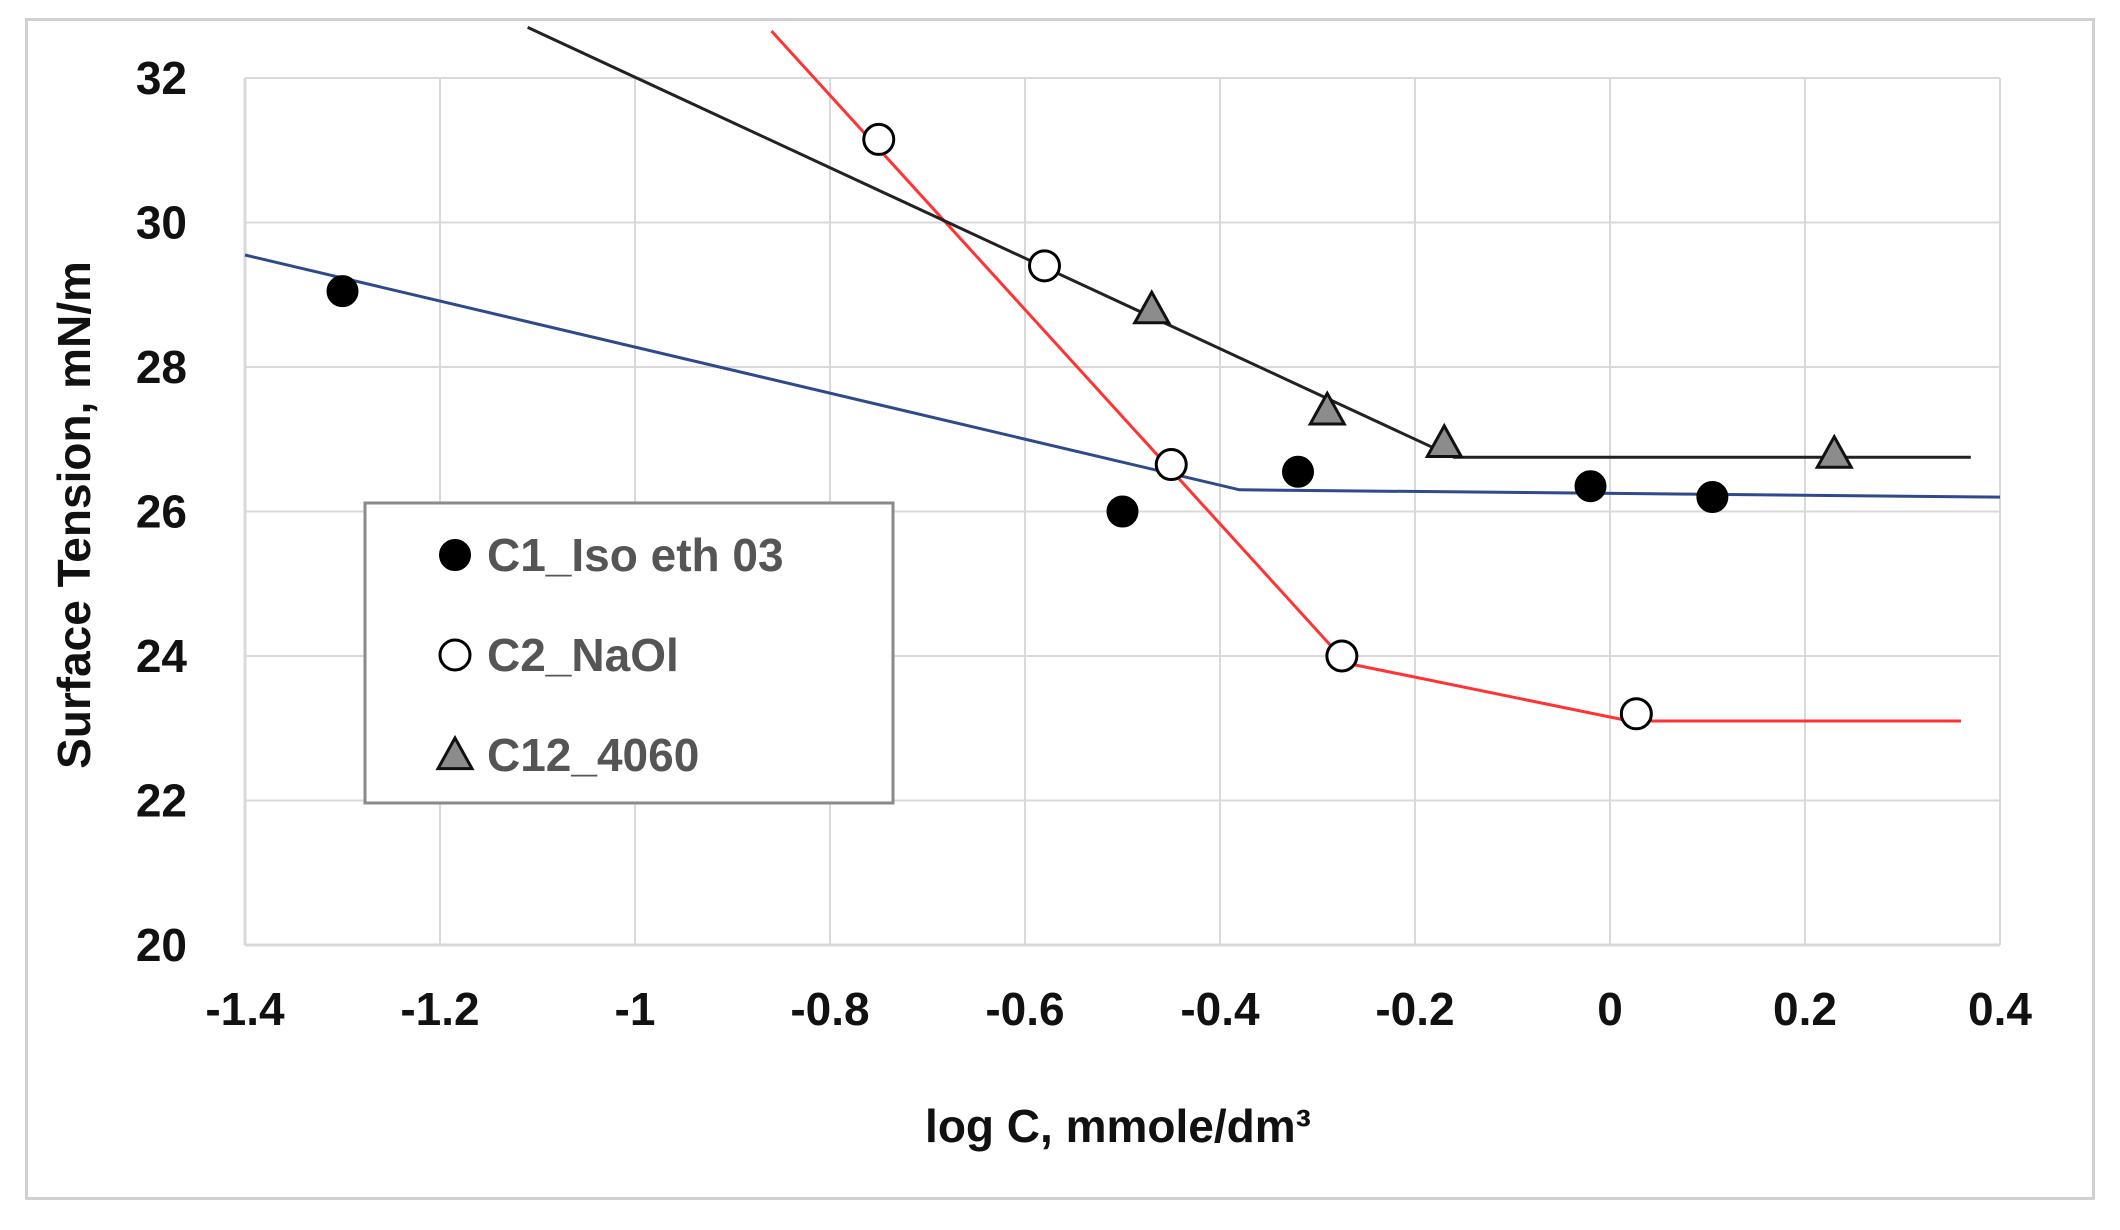 This screenshot has width=2120, height=1230. Describe the element at coordinates (2000, 1009) in the screenshot. I see `x-tick-label: 0.4` at that location.